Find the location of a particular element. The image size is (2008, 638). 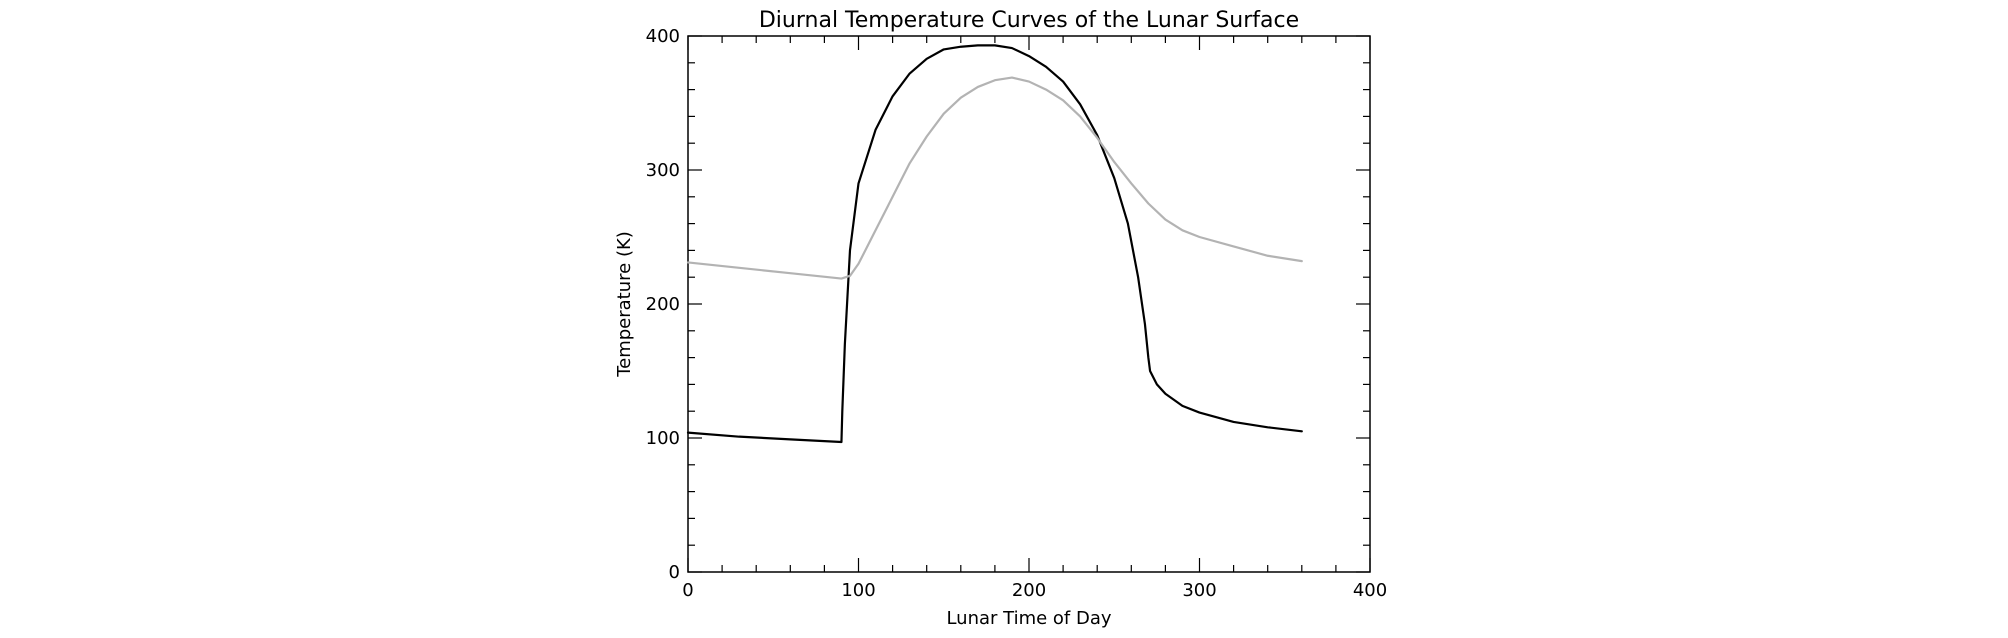

x-tick-label: 200 is located at coordinates (1029, 590).